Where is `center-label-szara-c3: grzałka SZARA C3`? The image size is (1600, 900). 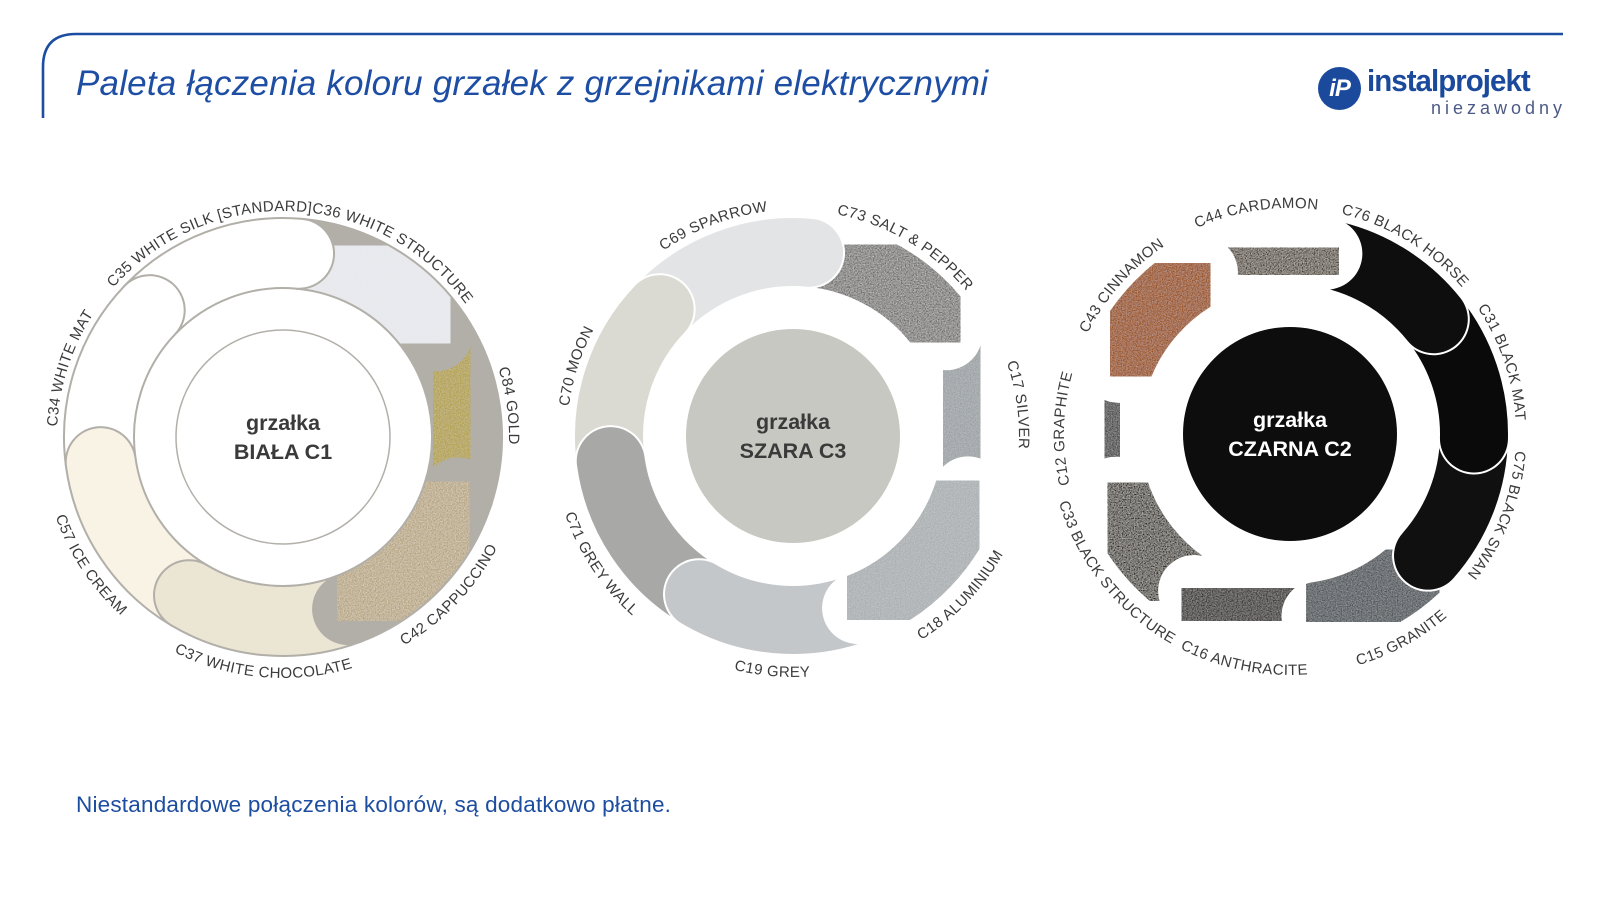
center-label-szara-c3: grzałka SZARA C3 is located at coordinates (793, 436).